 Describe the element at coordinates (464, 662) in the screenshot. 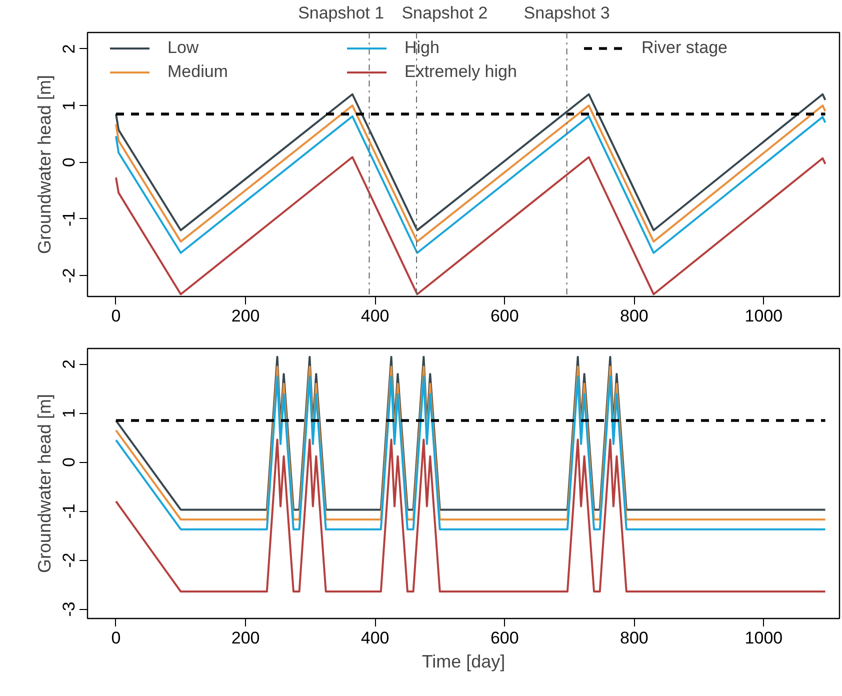

I see `x-axis-title: Time [day]` at that location.